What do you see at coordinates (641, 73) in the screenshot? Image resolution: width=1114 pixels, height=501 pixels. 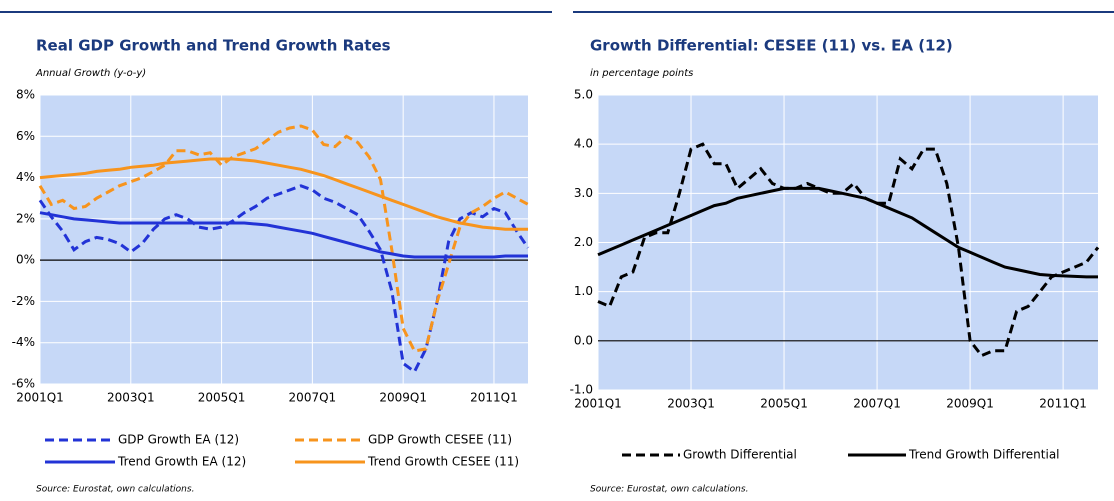 I see `chart-subtitle: in percentage points` at bounding box center [641, 73].